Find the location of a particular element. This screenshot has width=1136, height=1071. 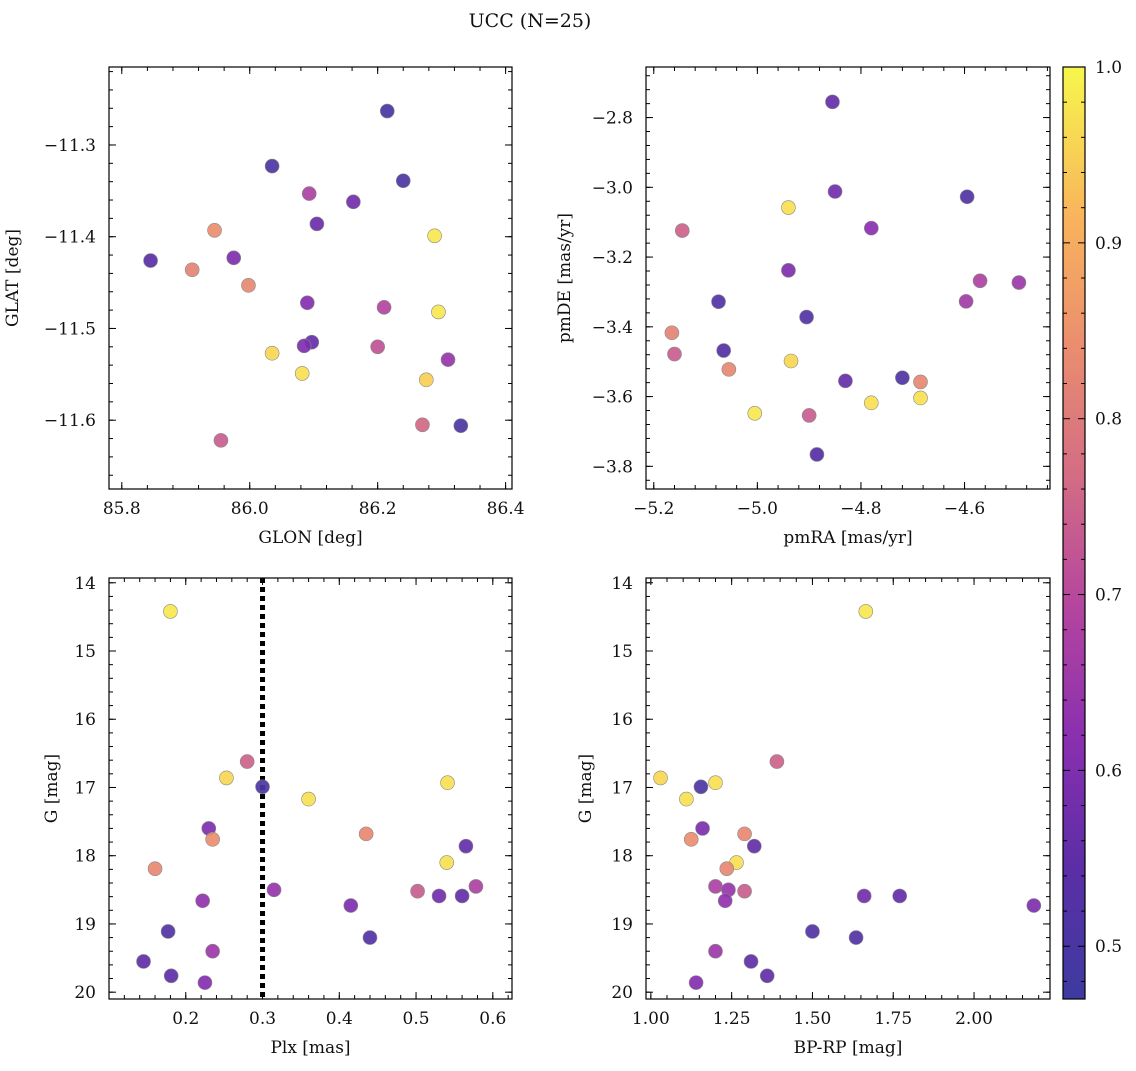

y-tick-label: −3.4 is located at coordinates (612, 328).